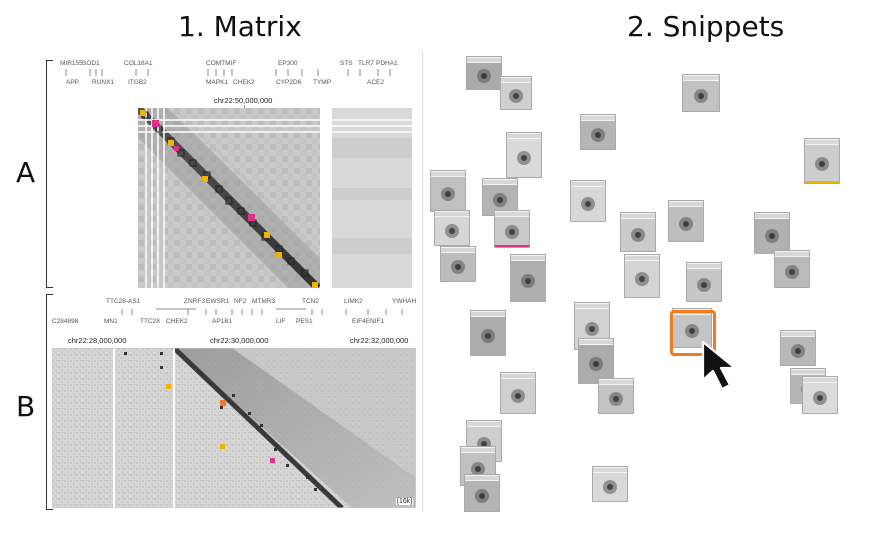  I want to click on gene-label: CYP2D6, so click(289, 82).